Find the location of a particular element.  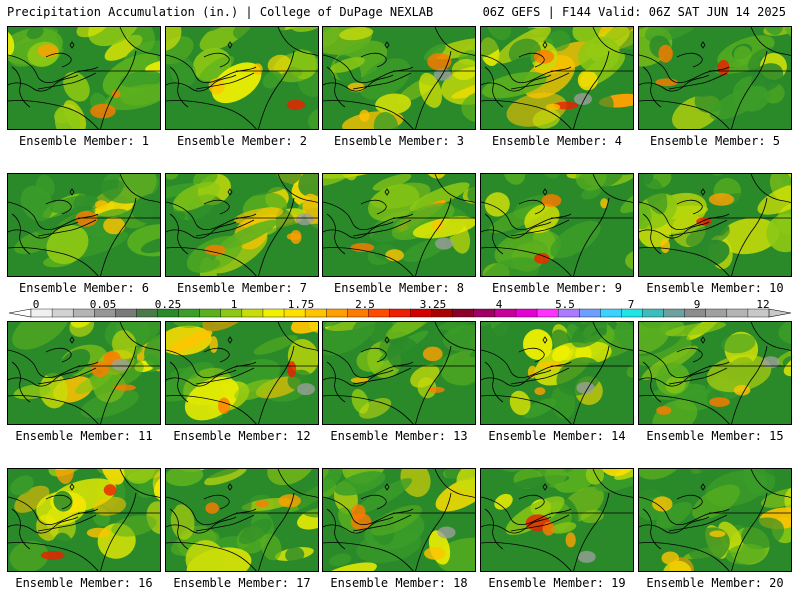

ensemble-member-caption: Ensemble Member: 2 is located at coordinates (242, 141).